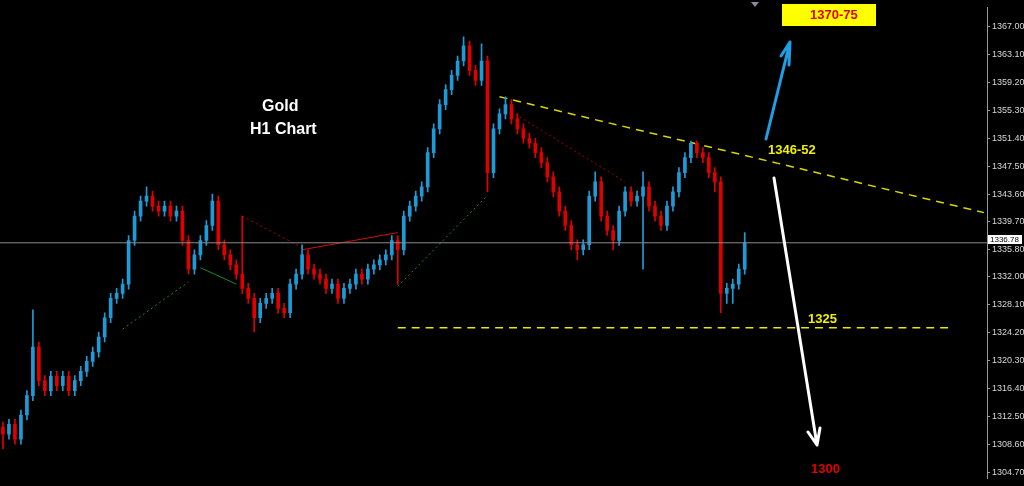 The image size is (1024, 486). What do you see at coordinates (1008, 137) in the screenshot?
I see `y-tick-label: 1351.40` at bounding box center [1008, 137].